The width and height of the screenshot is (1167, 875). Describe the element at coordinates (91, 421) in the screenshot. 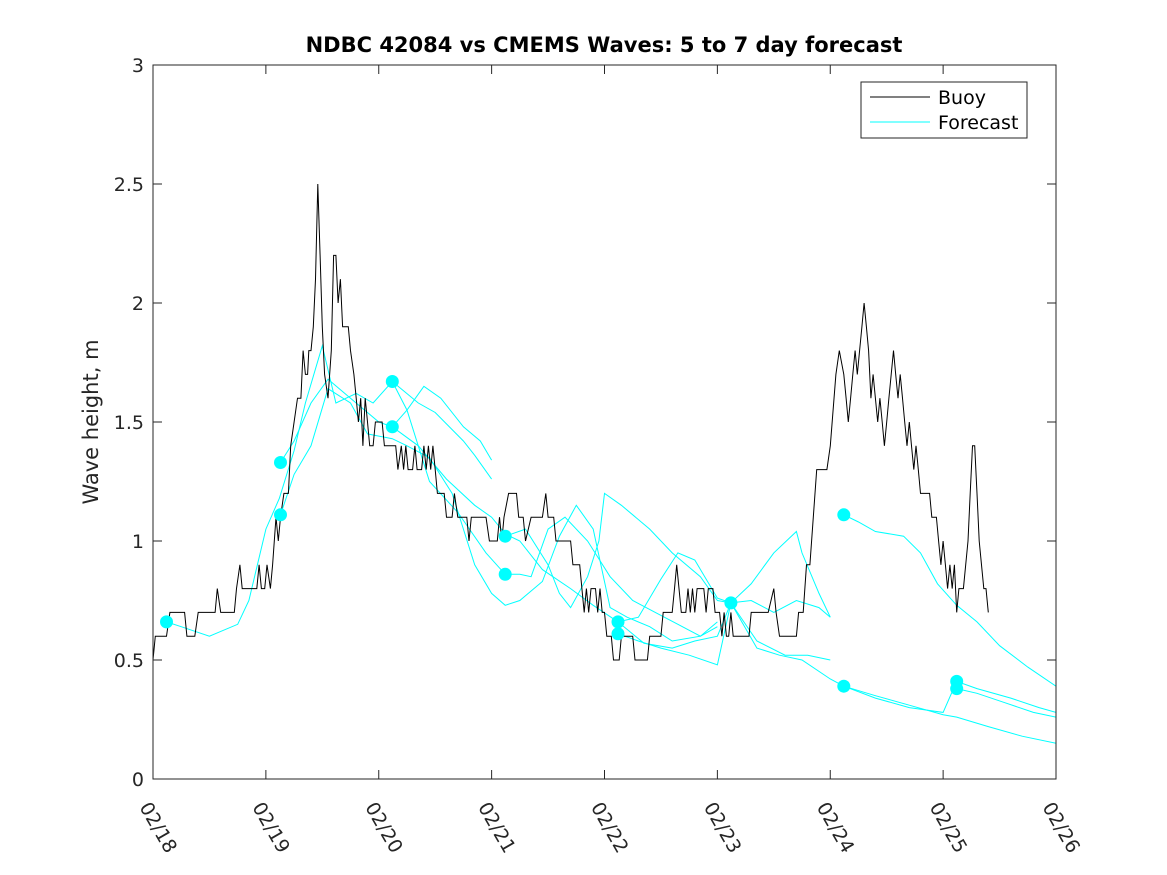

I see `y-axis-label: Wave height, m` at that location.